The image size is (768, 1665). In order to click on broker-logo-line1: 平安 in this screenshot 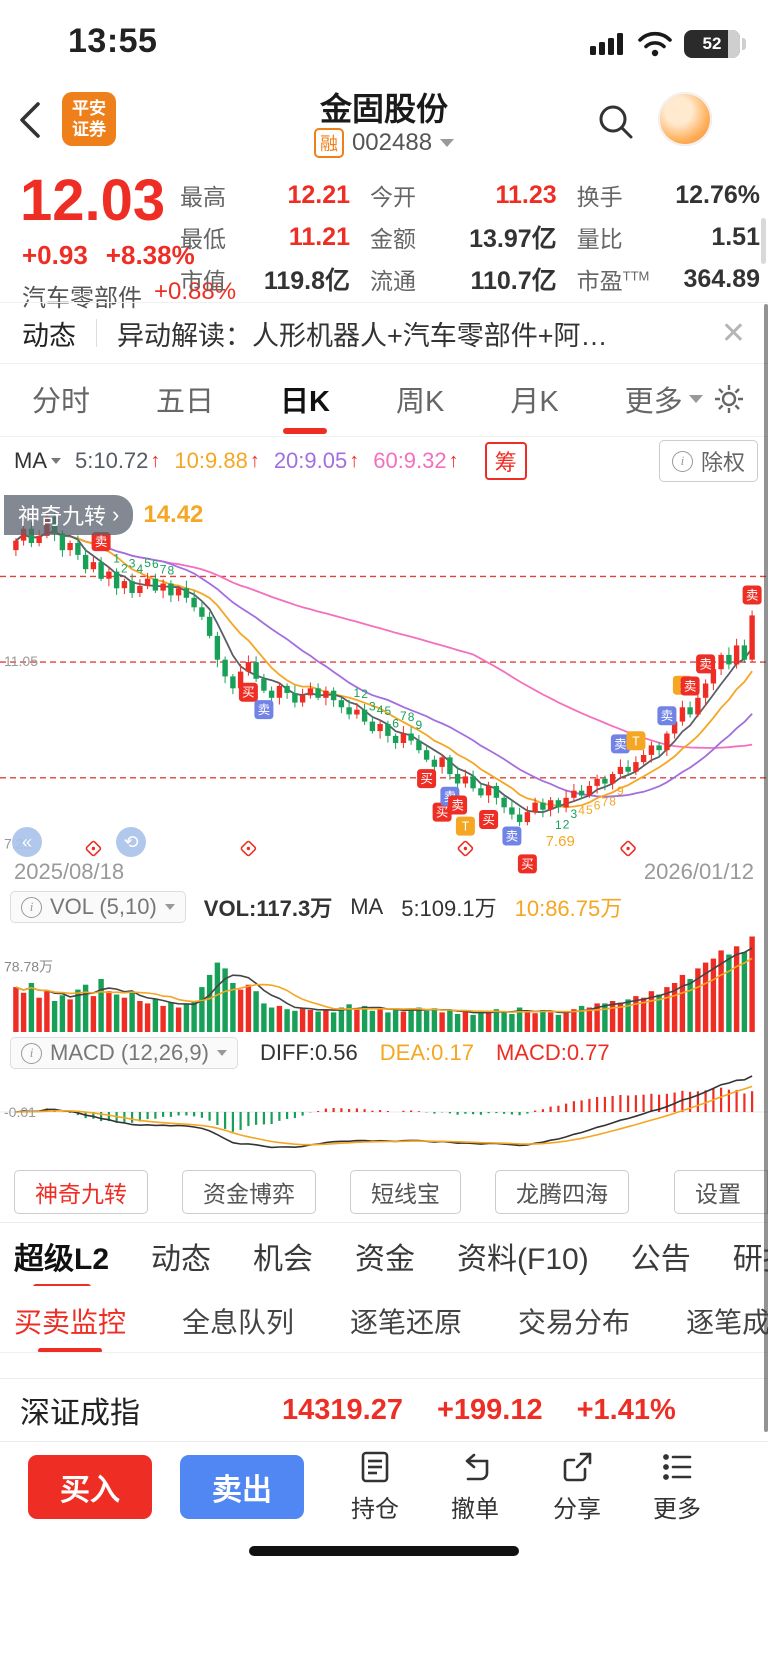, I will do `click(89, 108)`.